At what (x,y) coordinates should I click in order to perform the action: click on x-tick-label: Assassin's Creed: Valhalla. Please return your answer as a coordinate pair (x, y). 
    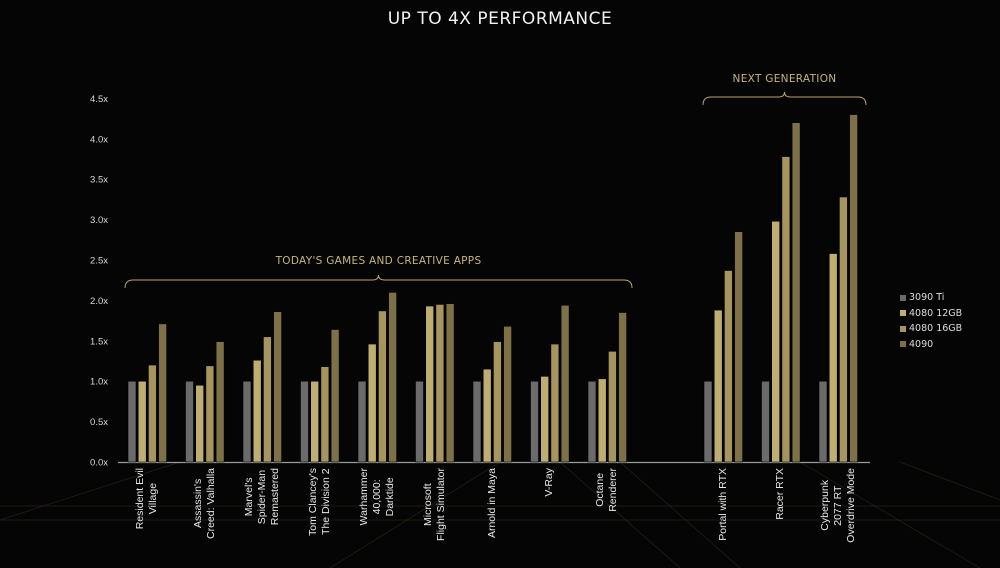
    Looking at the image, I should click on (204, 504).